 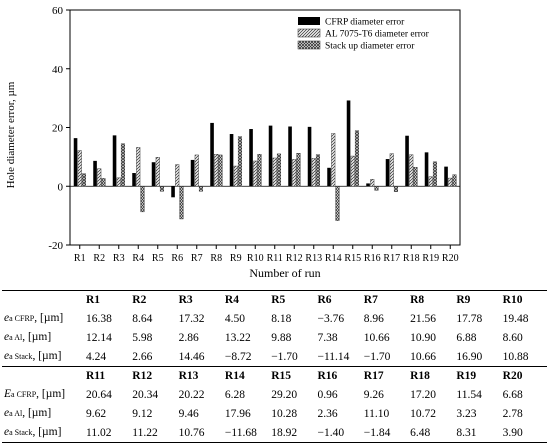 I want to click on table-cell: 8.18, so click(x=281, y=318).